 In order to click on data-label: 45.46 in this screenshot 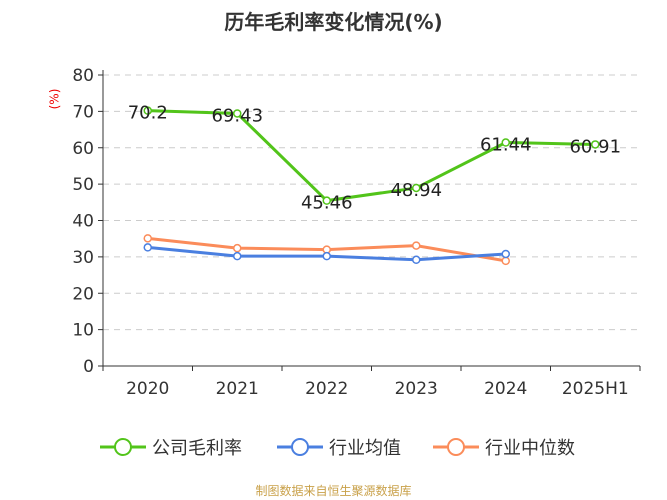, I will do `click(327, 203)`.